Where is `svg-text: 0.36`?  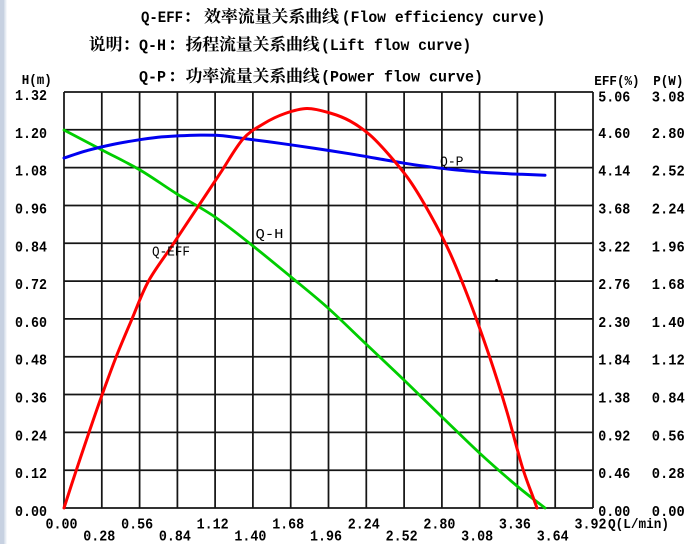 svg-text: 0.36 is located at coordinates (31, 400).